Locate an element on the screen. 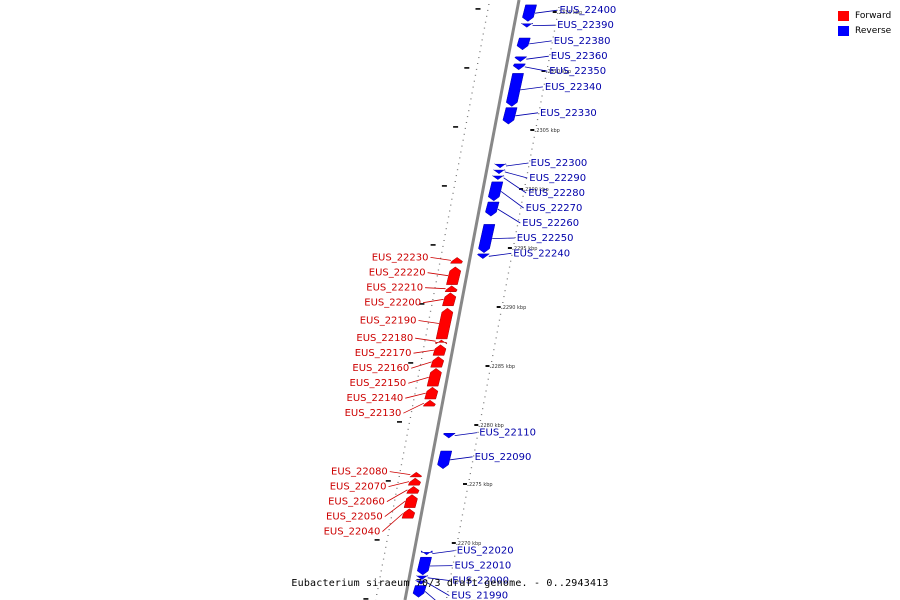 Image resolution: width=900 pixels, height=600 pixels. gene-label: EUS_22090 is located at coordinates (503, 457).